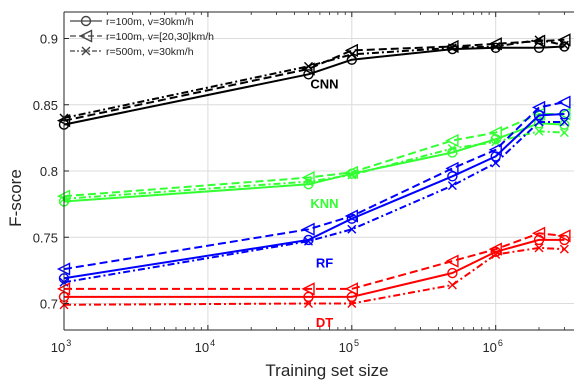 The height and width of the screenshot is (388, 574). Describe the element at coordinates (500, 343) in the screenshot. I see `x-tick-exponent: 6` at that location.